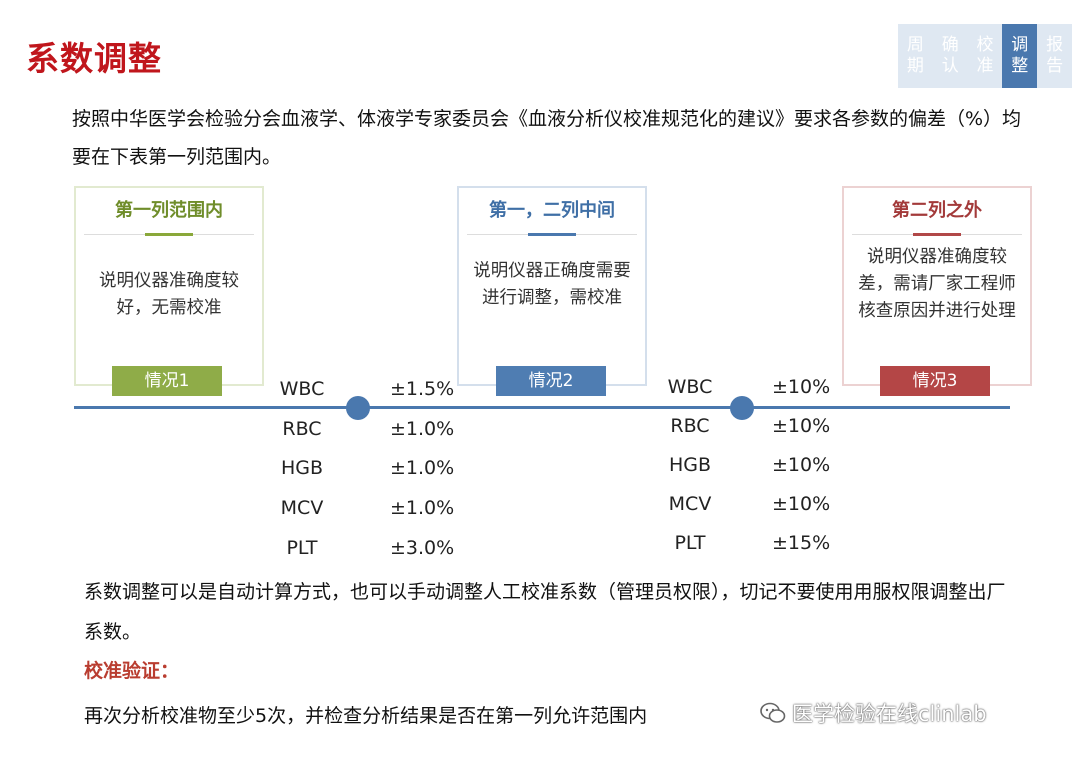 This screenshot has height=763, width=1080. I want to click on wechat-icon, so click(773, 712).